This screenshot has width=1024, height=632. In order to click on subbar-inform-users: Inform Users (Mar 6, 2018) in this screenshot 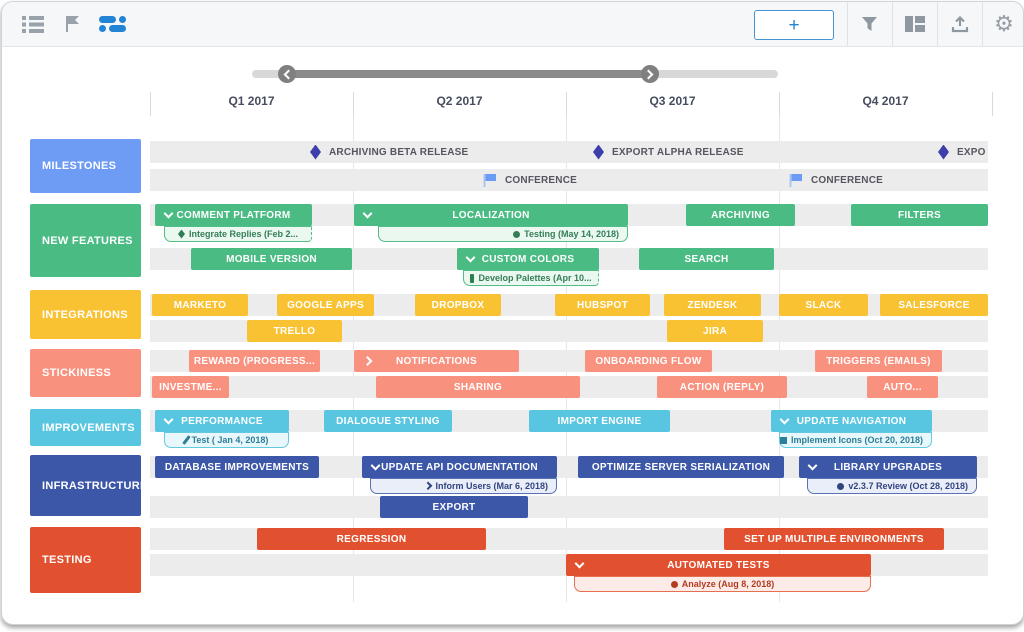, I will do `click(463, 486)`.